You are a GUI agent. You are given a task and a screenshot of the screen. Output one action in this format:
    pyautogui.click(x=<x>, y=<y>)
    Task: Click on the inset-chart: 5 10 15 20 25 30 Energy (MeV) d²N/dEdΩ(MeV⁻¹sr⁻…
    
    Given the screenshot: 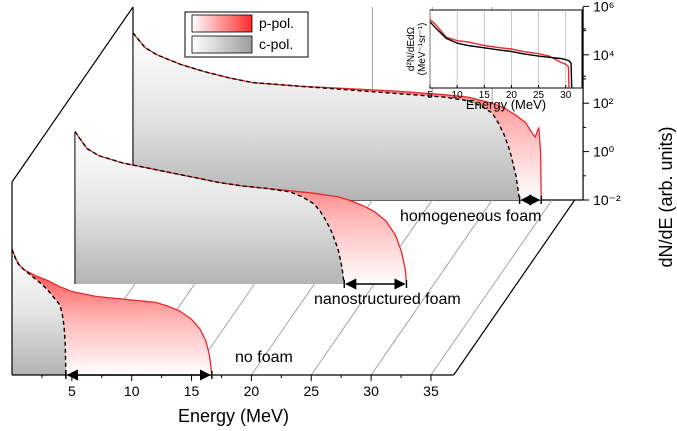 What is the action you would take?
    pyautogui.click(x=496, y=60)
    